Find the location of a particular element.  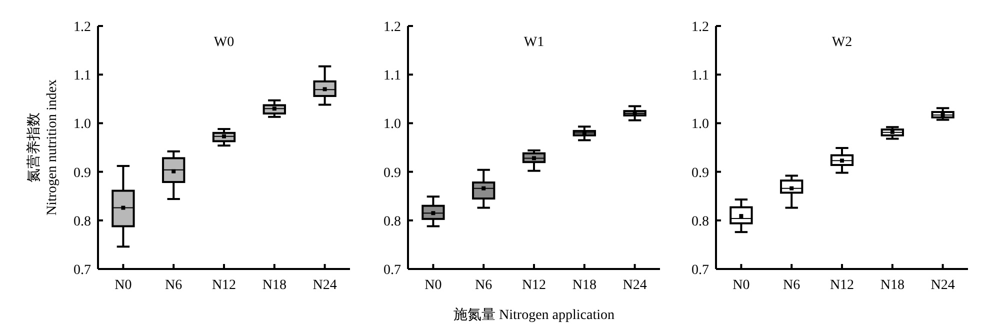

x-axis-title: 施氮量 Nitrogen application is located at coordinates (534, 315).